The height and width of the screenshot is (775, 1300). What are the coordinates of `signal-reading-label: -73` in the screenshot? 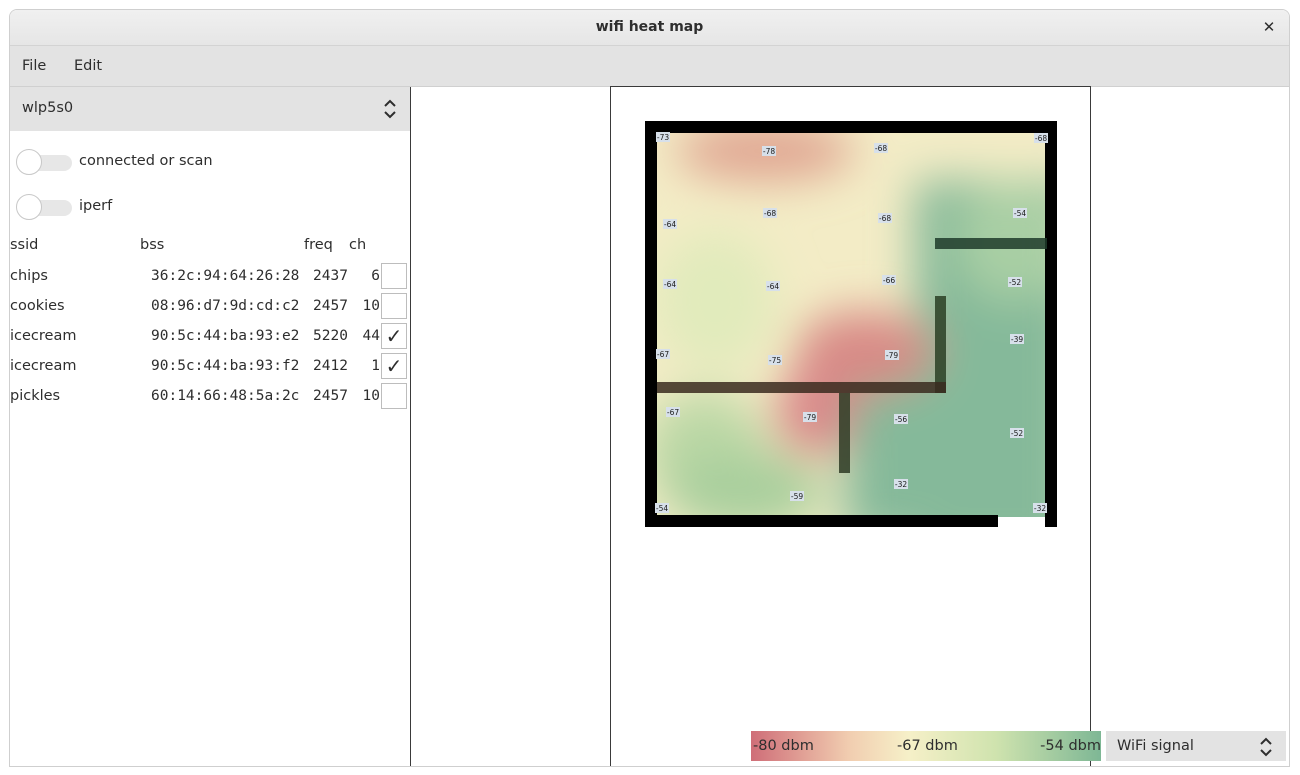 It's located at (663, 137).